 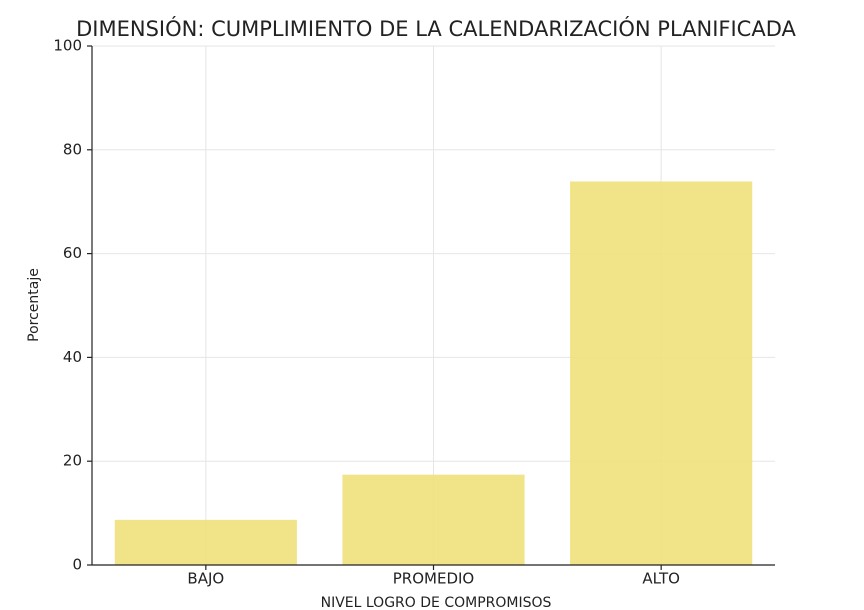 What do you see at coordinates (205, 579) in the screenshot?
I see `x-tick-label: BAJO` at bounding box center [205, 579].